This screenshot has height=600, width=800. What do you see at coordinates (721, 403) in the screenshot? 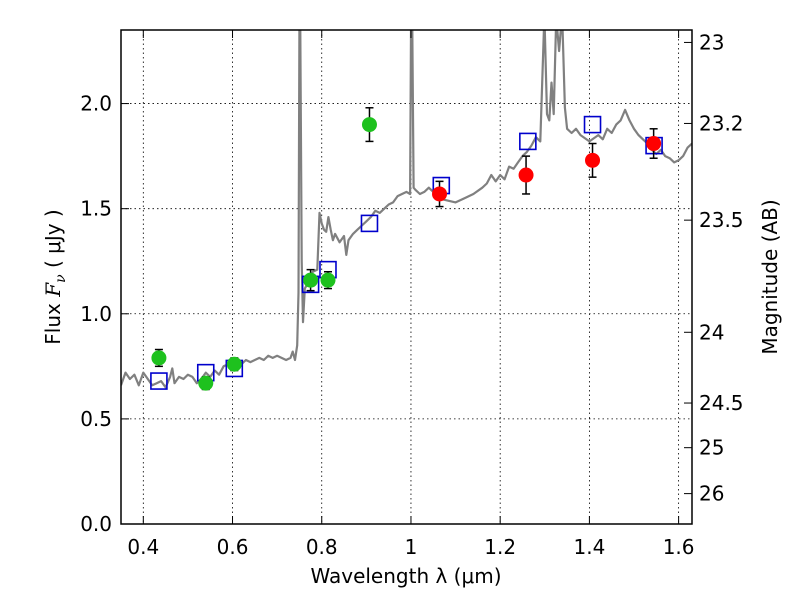
I see `y2-tick-label: 24.5` at bounding box center [721, 403].